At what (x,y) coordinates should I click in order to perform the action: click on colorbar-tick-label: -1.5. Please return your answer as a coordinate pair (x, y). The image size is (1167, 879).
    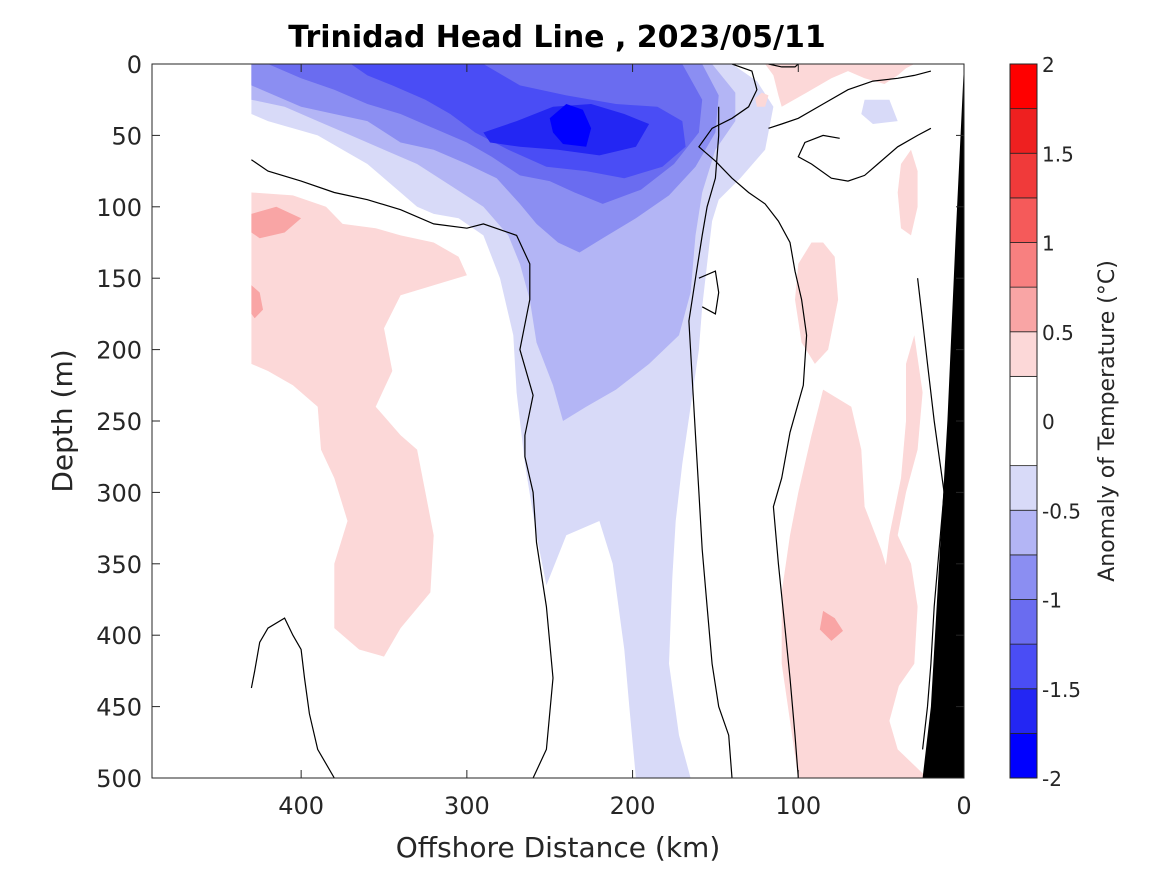
    Looking at the image, I should click on (1061, 690).